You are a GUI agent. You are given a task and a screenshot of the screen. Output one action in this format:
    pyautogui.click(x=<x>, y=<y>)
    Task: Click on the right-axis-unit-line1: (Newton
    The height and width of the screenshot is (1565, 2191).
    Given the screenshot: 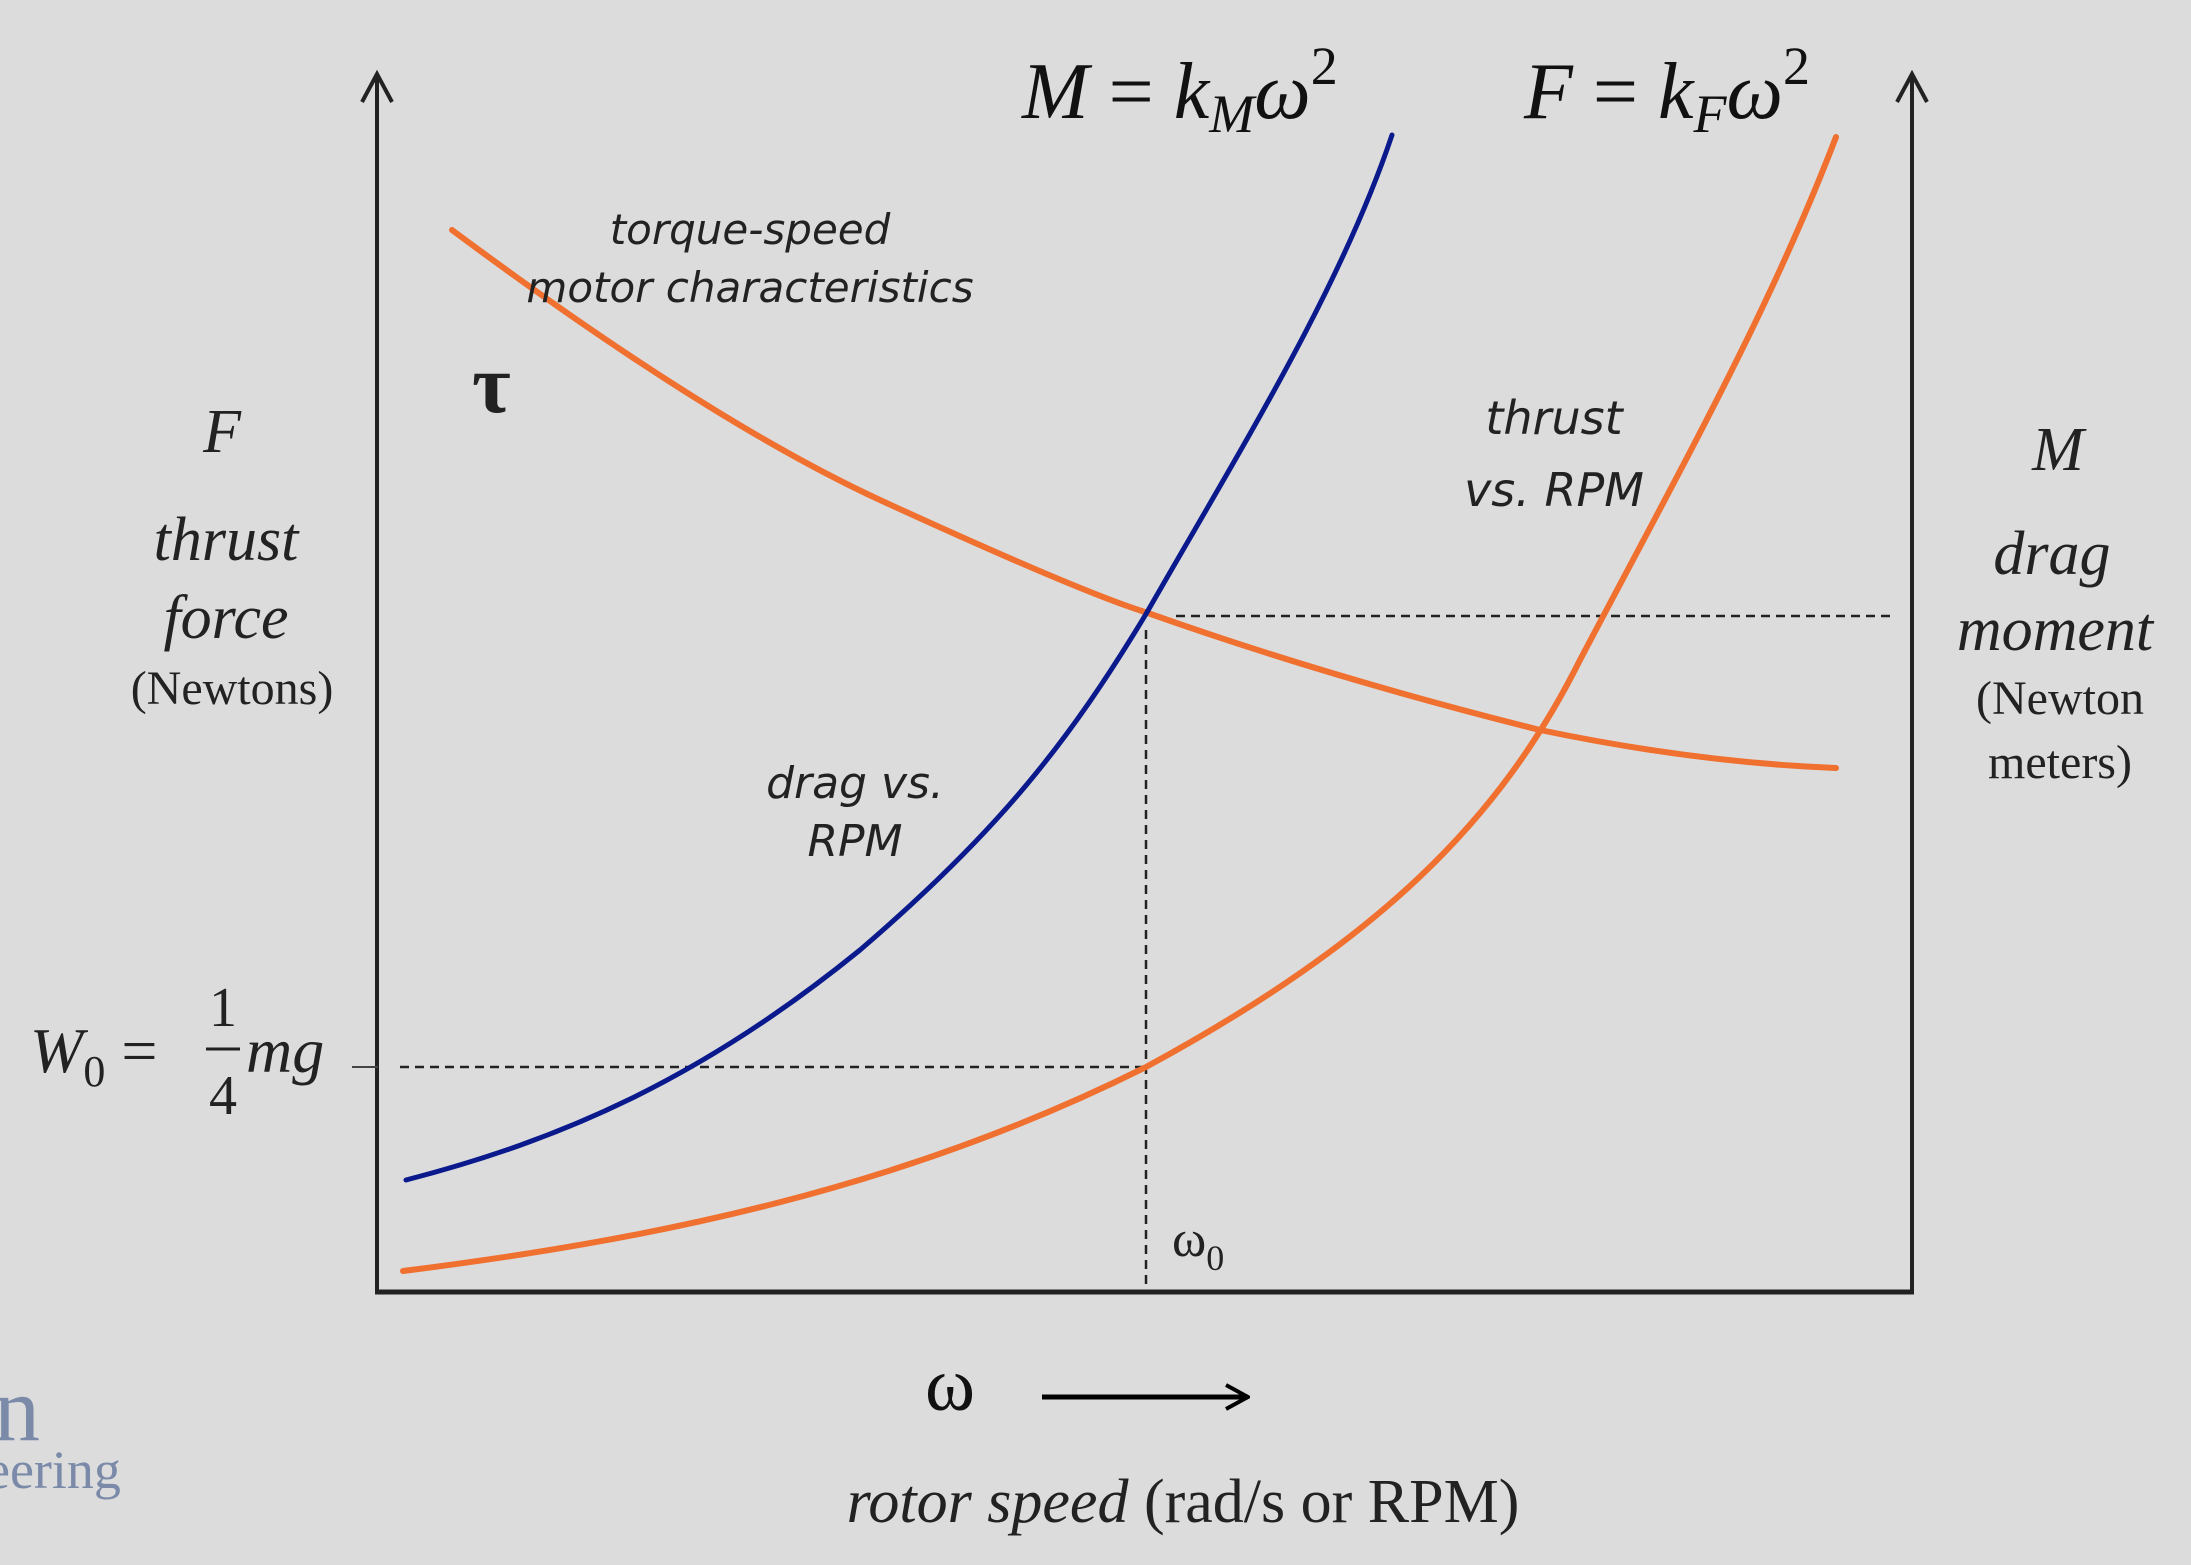 What is the action you would take?
    pyautogui.click(x=2060, y=698)
    